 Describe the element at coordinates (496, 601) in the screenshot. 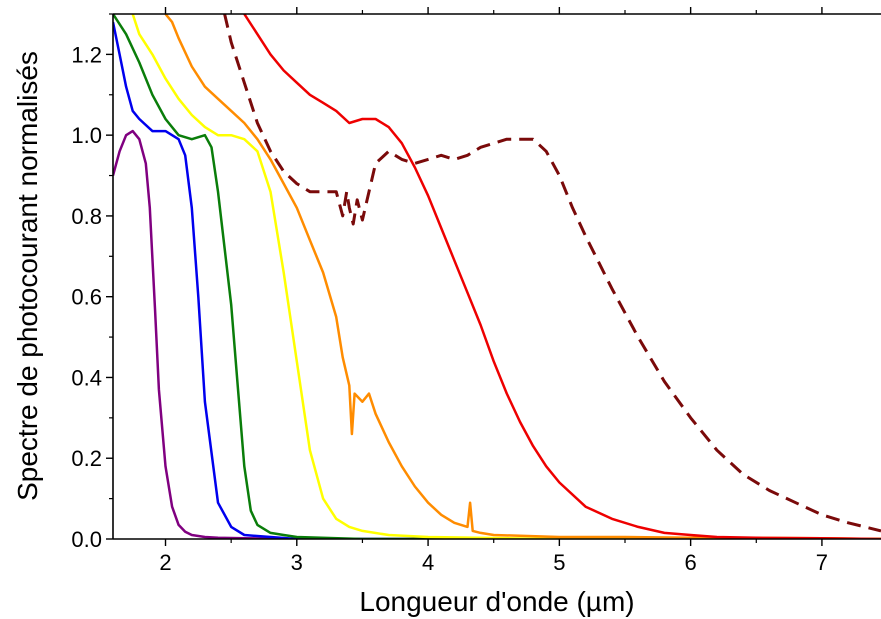

I see `x-axis-title: Longueur d'onde (µm)` at that location.